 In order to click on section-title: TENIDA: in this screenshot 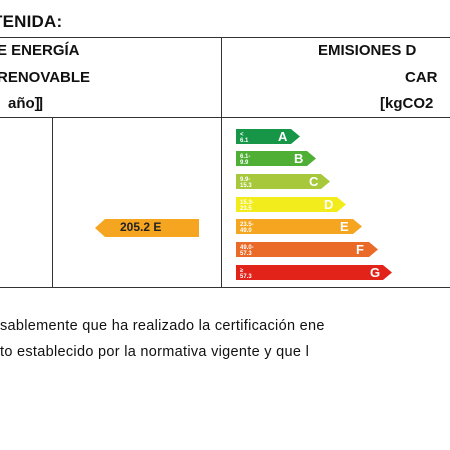, I will do `click(31, 21)`.